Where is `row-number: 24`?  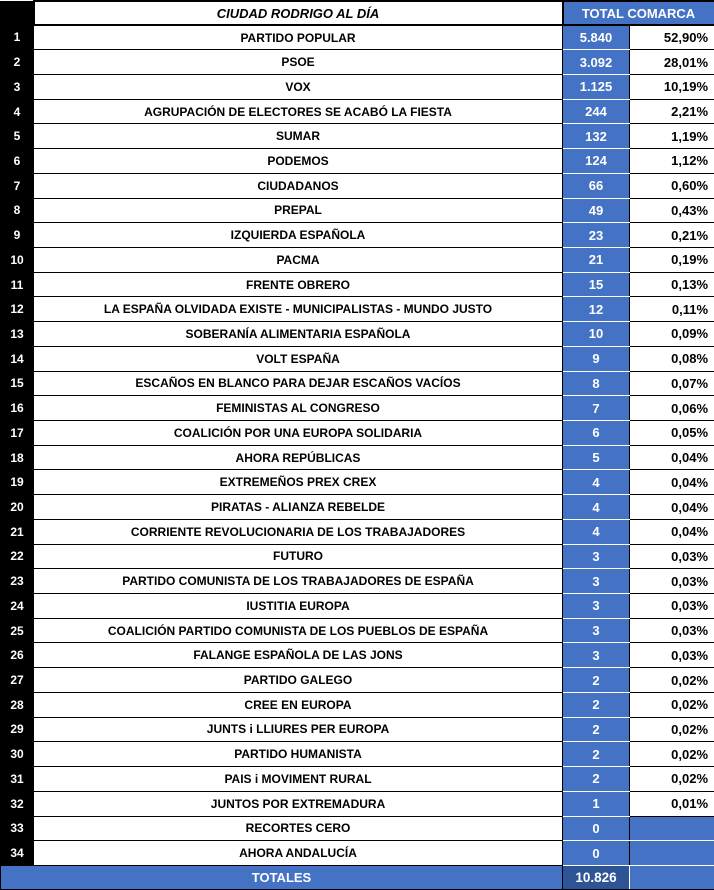
row-number: 24 is located at coordinates (17, 606).